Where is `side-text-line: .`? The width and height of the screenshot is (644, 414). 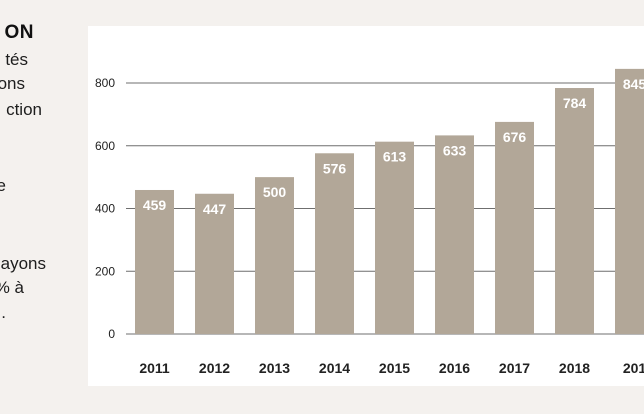 side-text-line: . is located at coordinates (3, 312).